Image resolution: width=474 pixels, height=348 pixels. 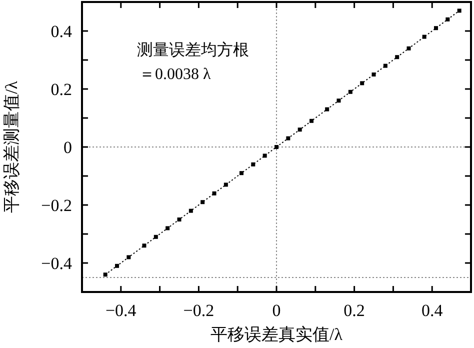 What do you see at coordinates (198, 310) in the screenshot?
I see `x-tick-label: −0.2` at bounding box center [198, 310].